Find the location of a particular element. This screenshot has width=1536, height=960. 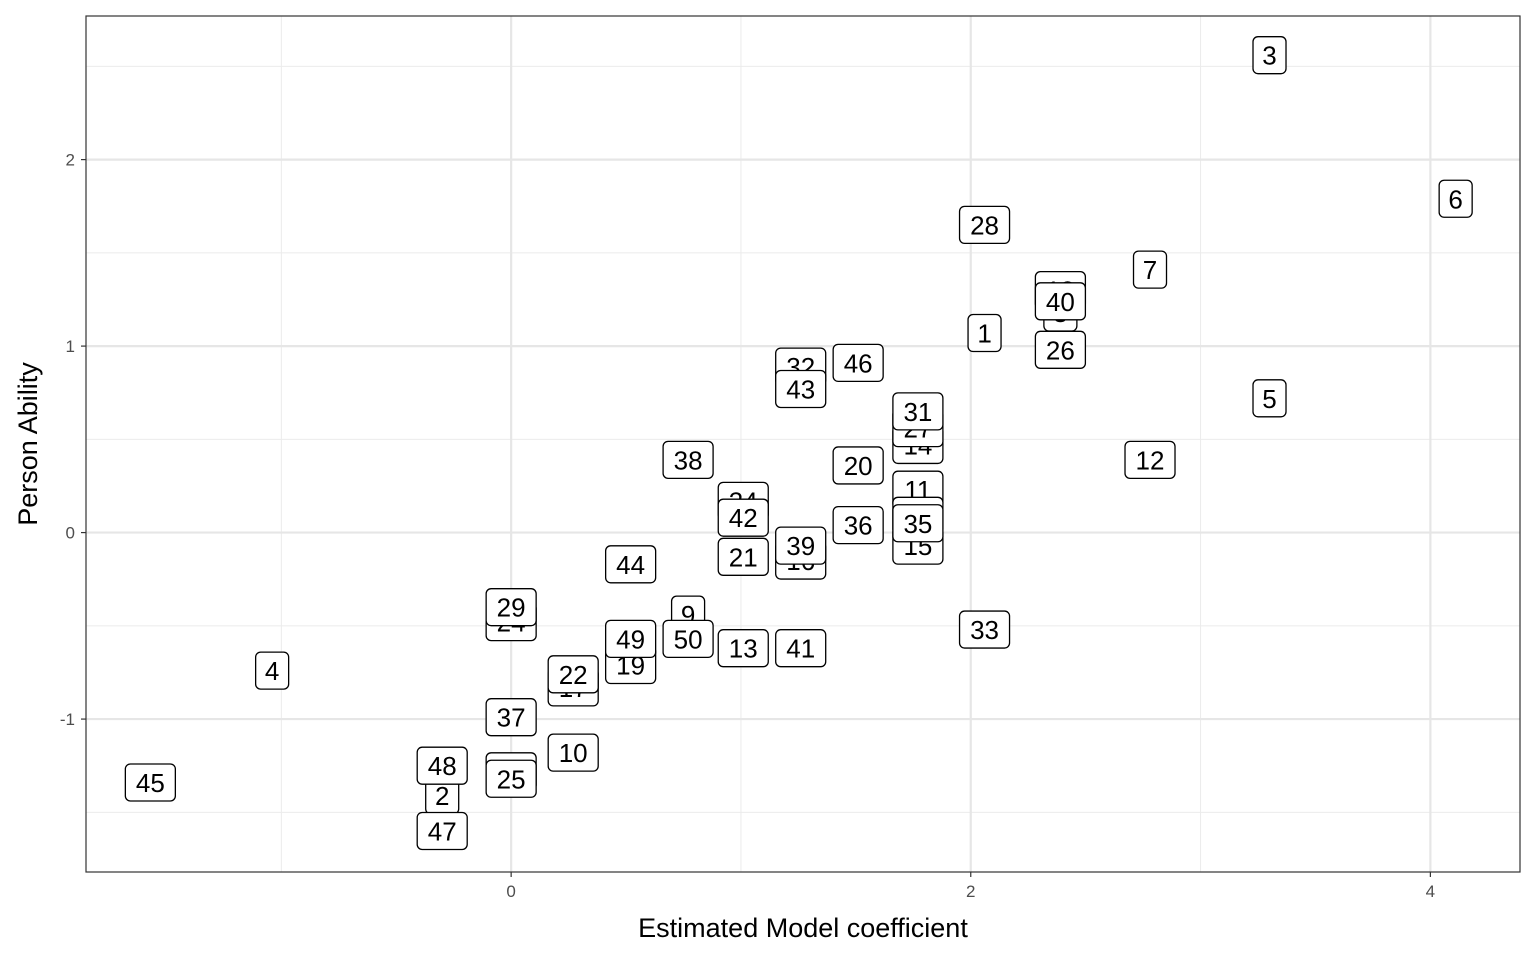

point-label: 12 is located at coordinates (1150, 460).